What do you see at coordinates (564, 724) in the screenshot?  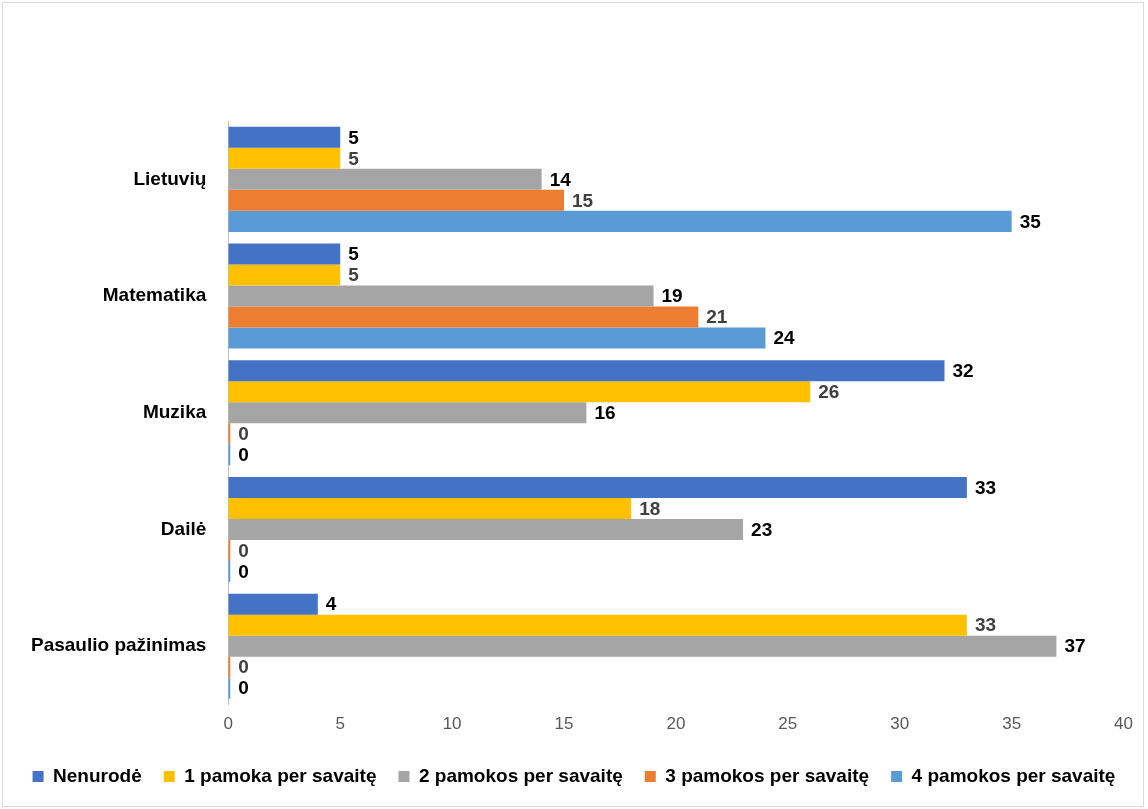 I see `x-tick-label: 15` at bounding box center [564, 724].